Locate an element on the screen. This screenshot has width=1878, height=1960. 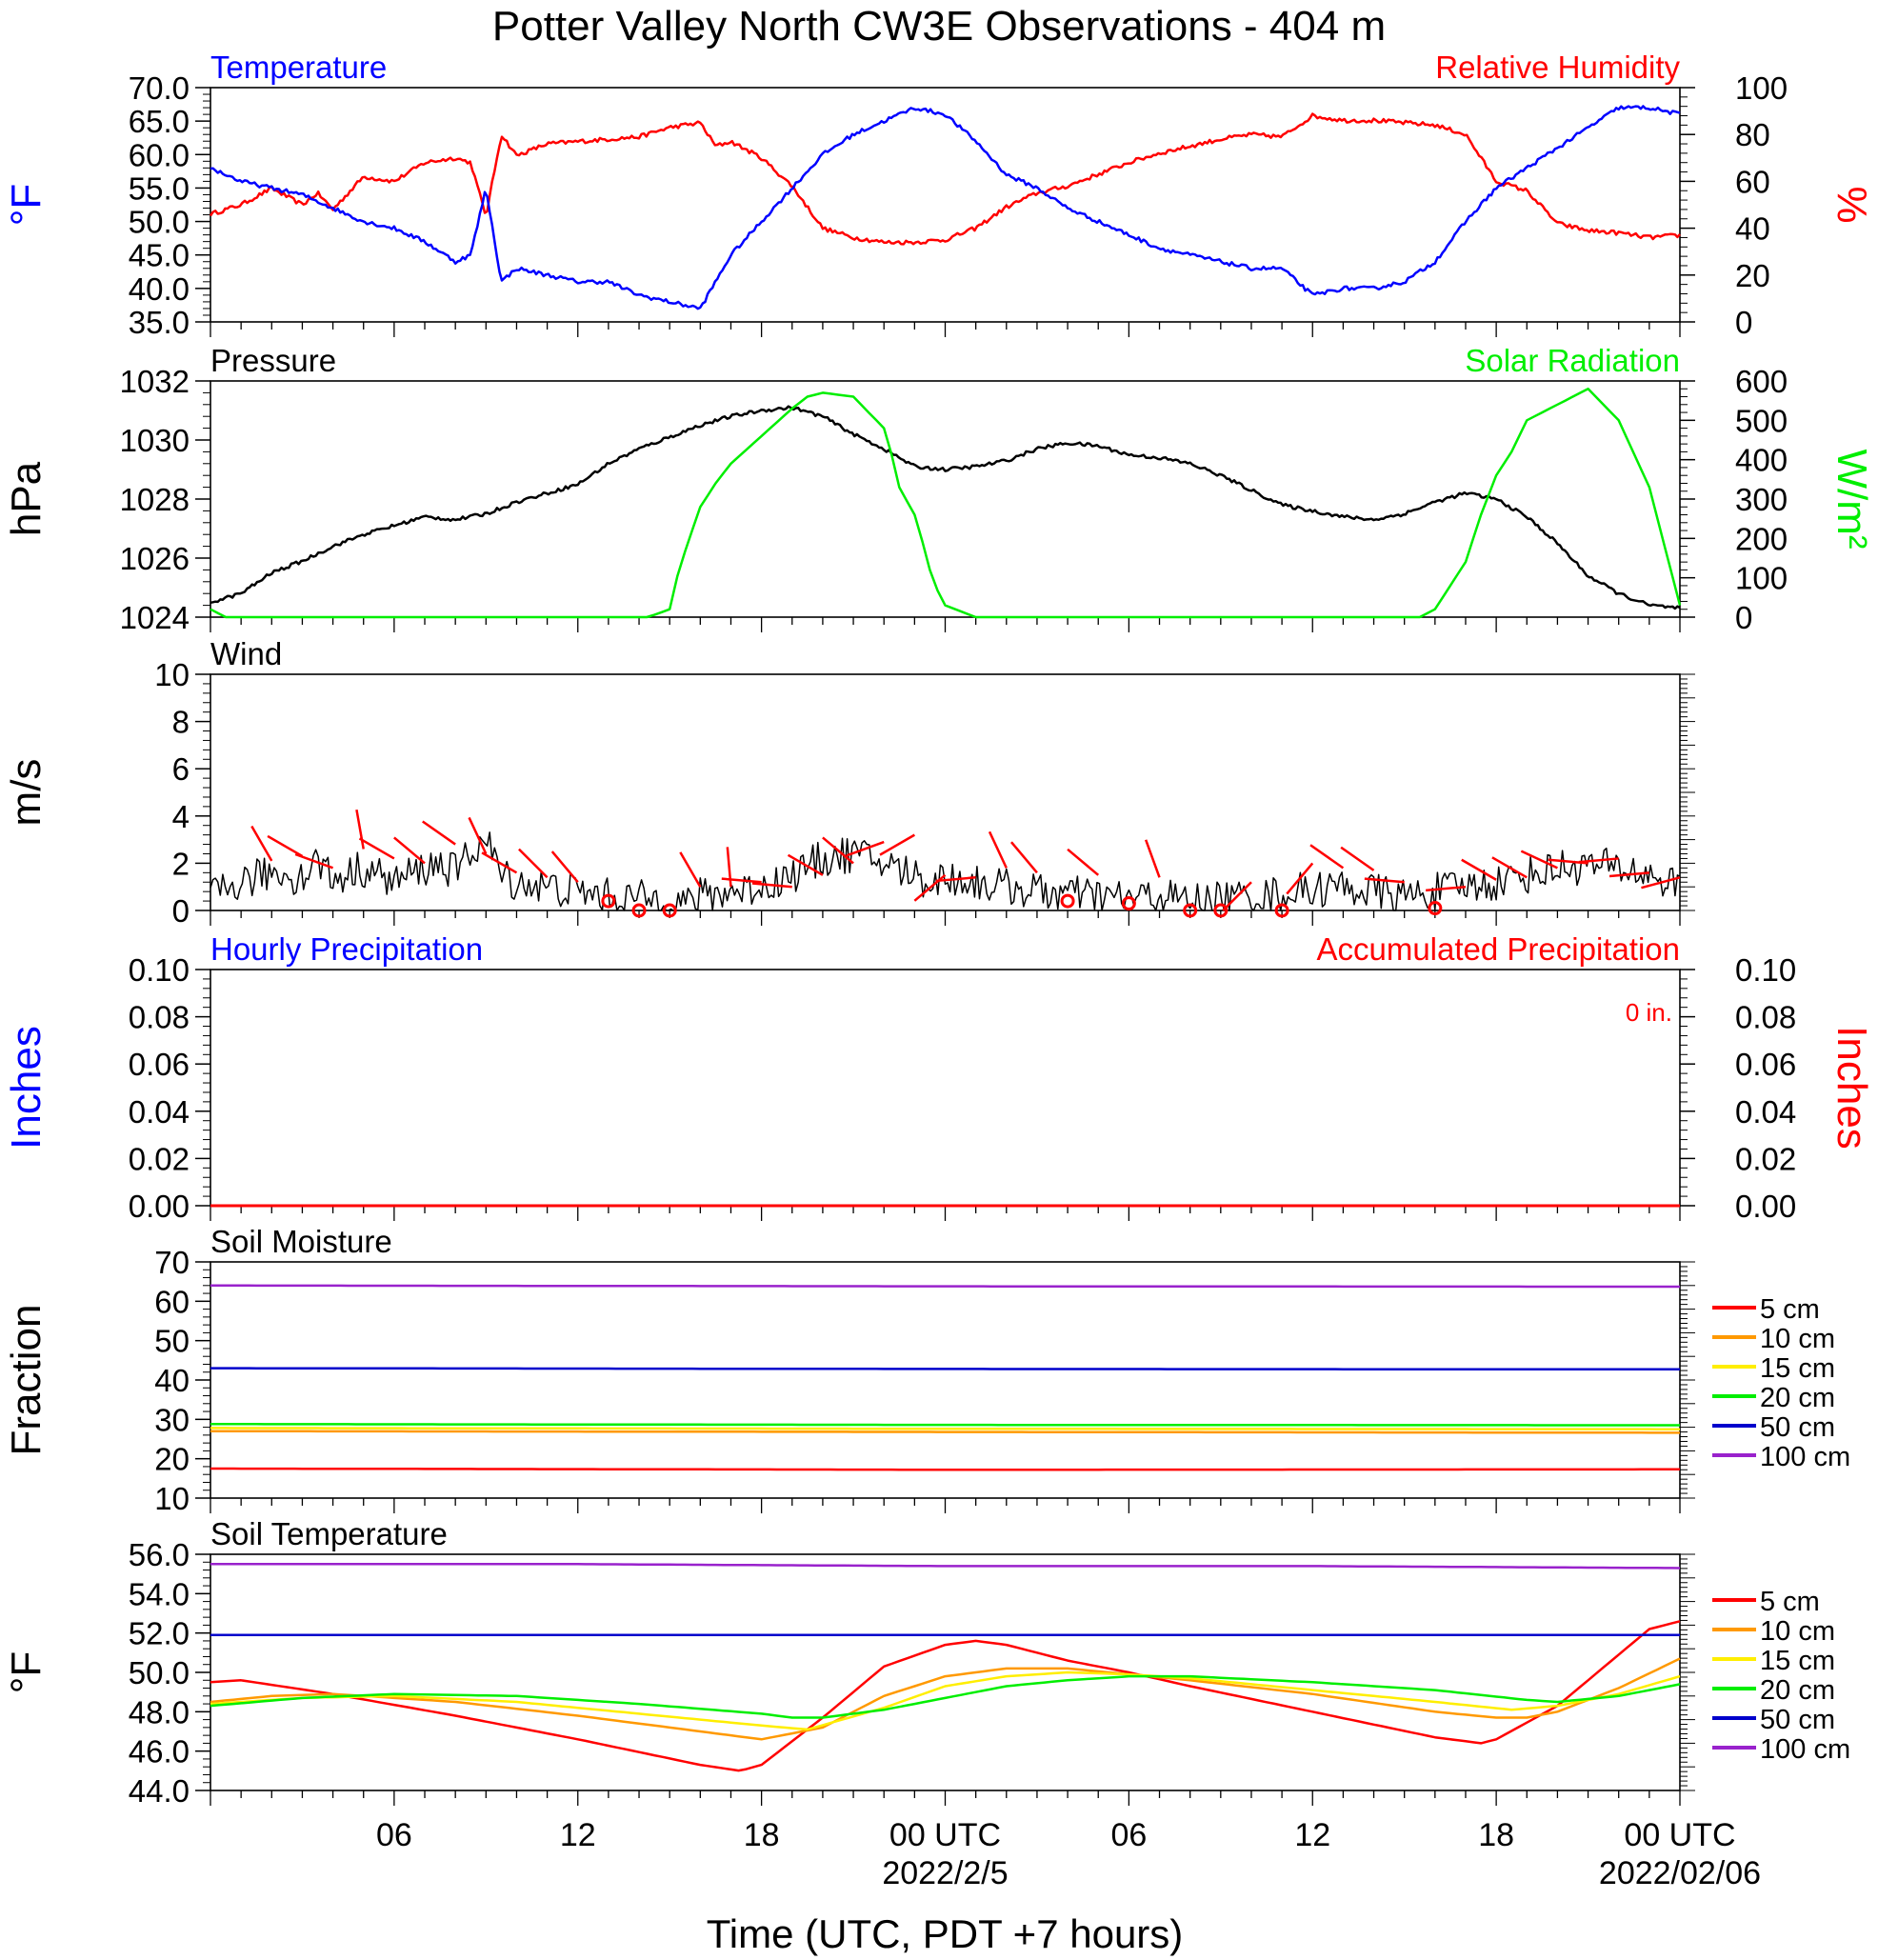
panel-3: Wind 0 2 4 6 8 10 m/s is located at coordinates (849, 782).